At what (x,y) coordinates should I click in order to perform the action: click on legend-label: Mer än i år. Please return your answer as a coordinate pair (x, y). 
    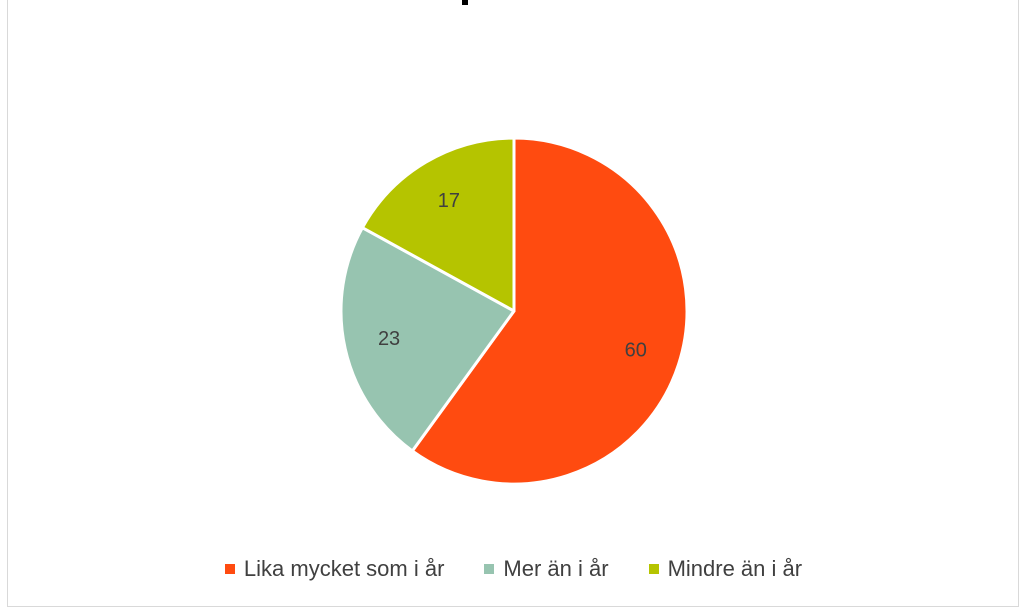
    Looking at the image, I should click on (556, 568).